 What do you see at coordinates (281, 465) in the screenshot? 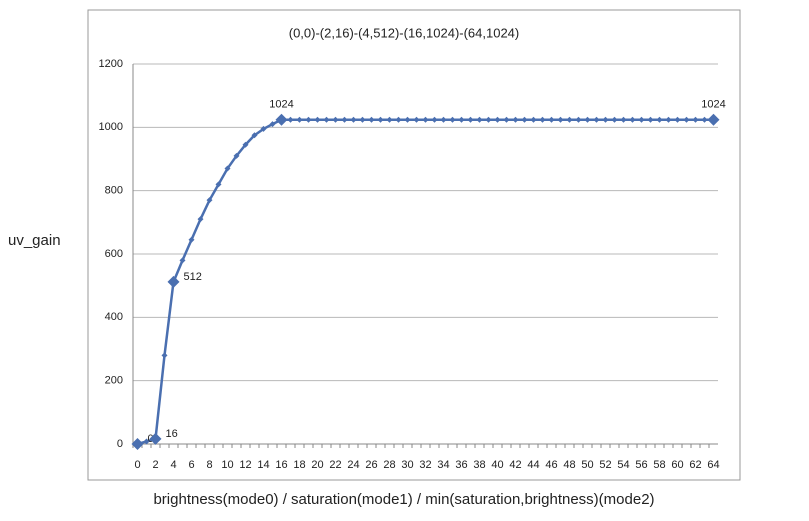
I see `x-tick-label: 16` at bounding box center [281, 465].